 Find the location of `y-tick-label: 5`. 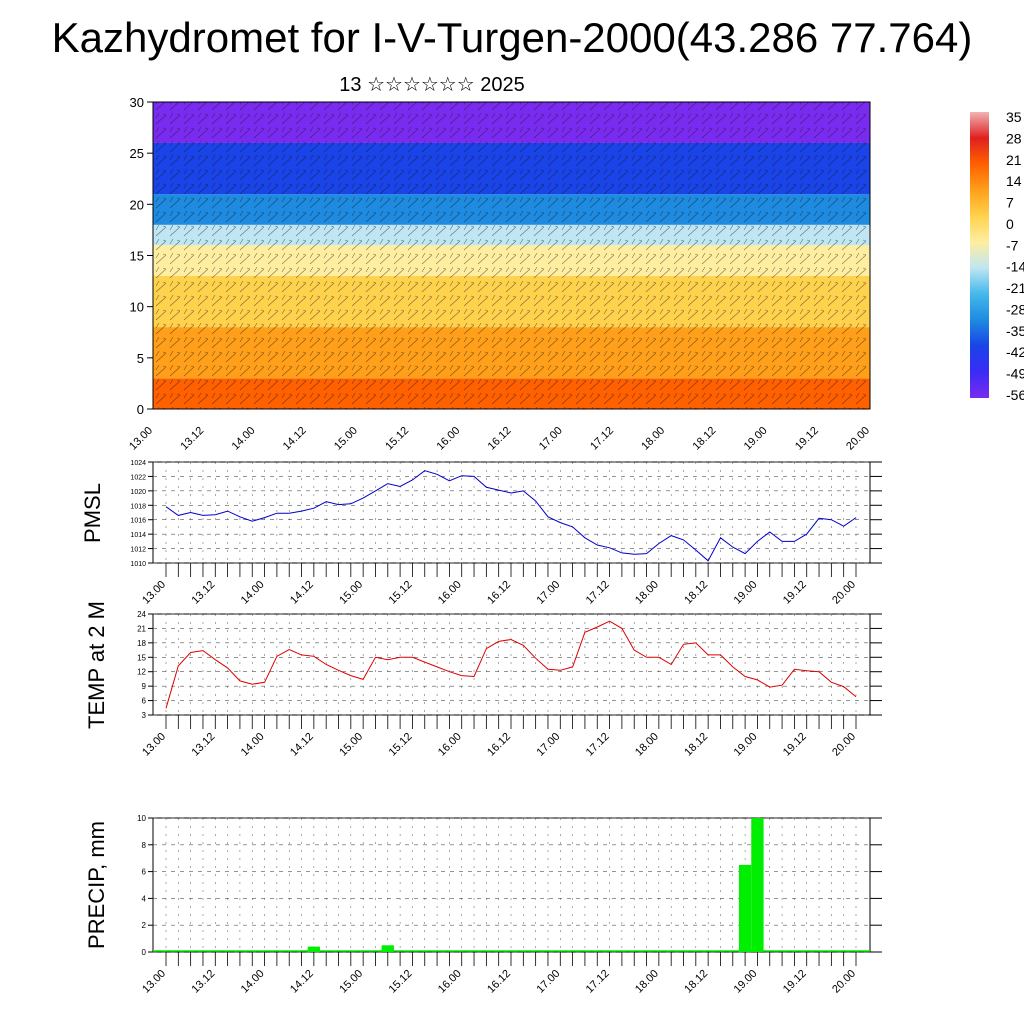

y-tick-label: 5 is located at coordinates (140, 358).